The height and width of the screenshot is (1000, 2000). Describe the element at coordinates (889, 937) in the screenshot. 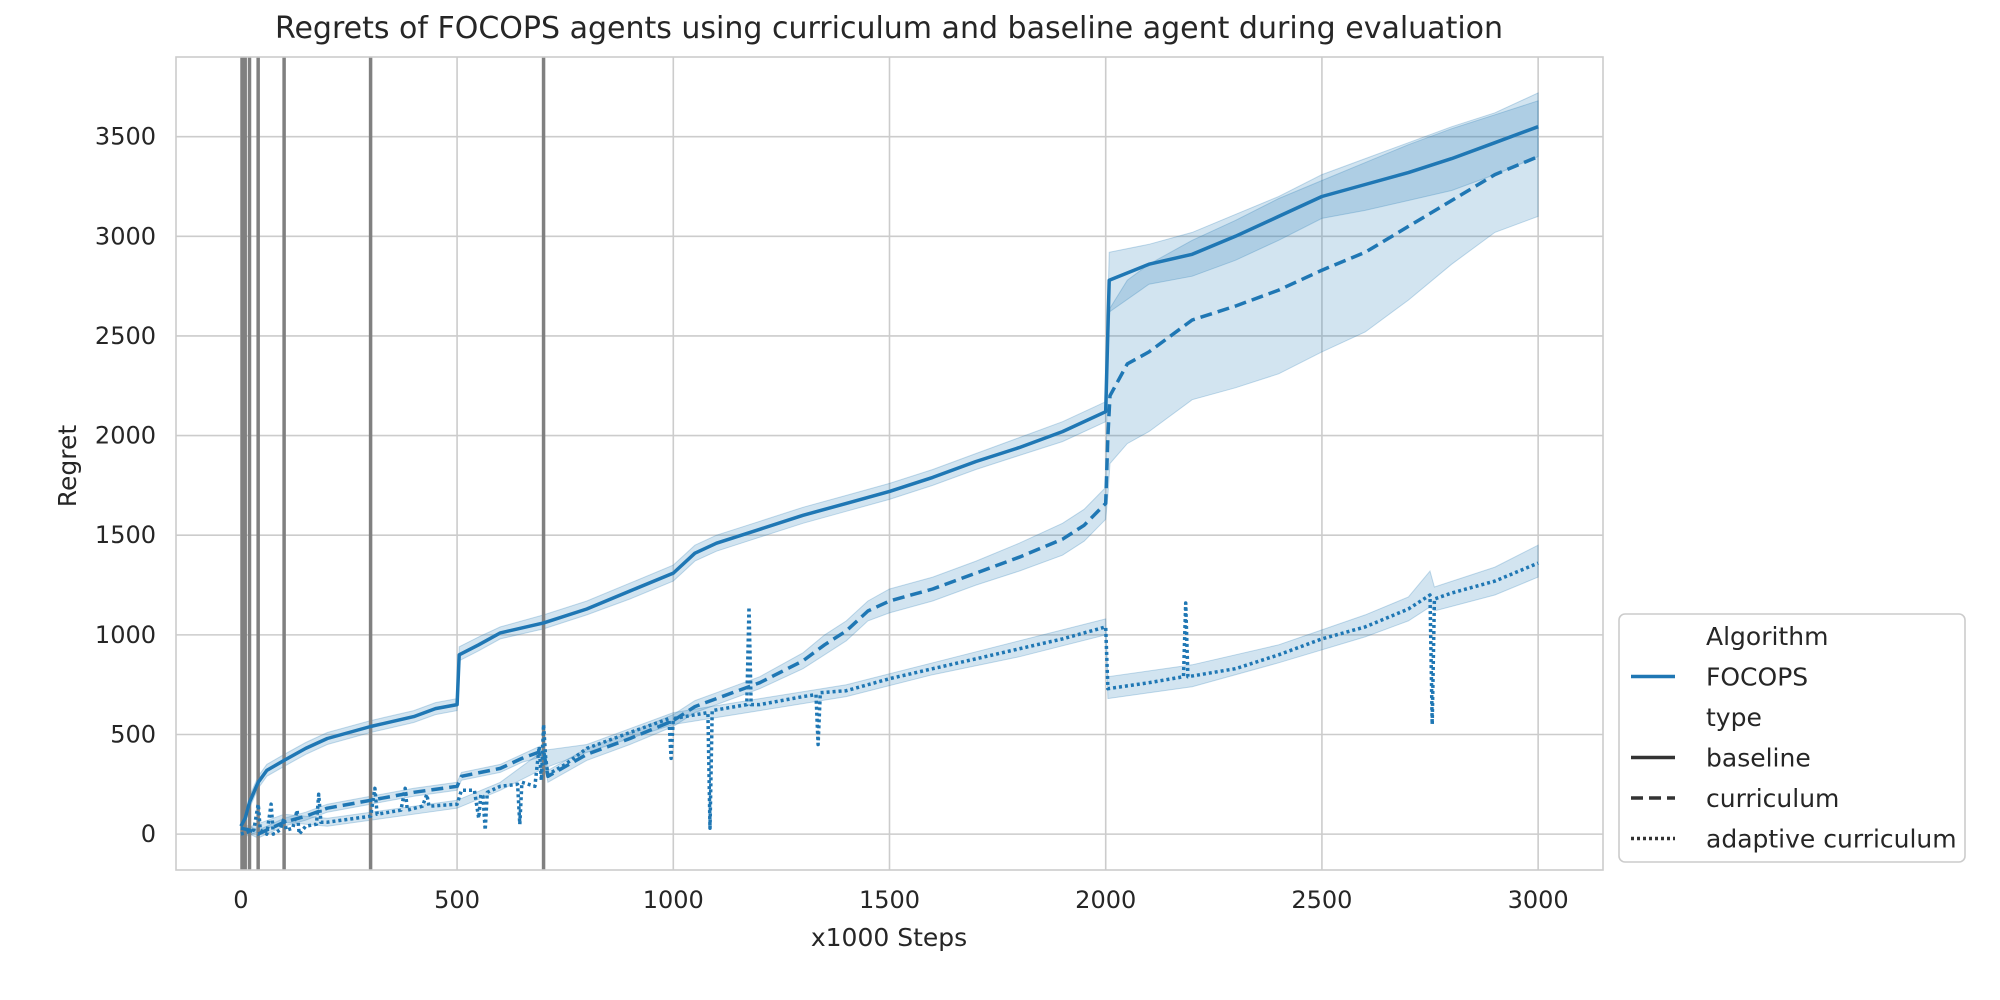

I see `x-axis-label: x1000 Steps` at that location.